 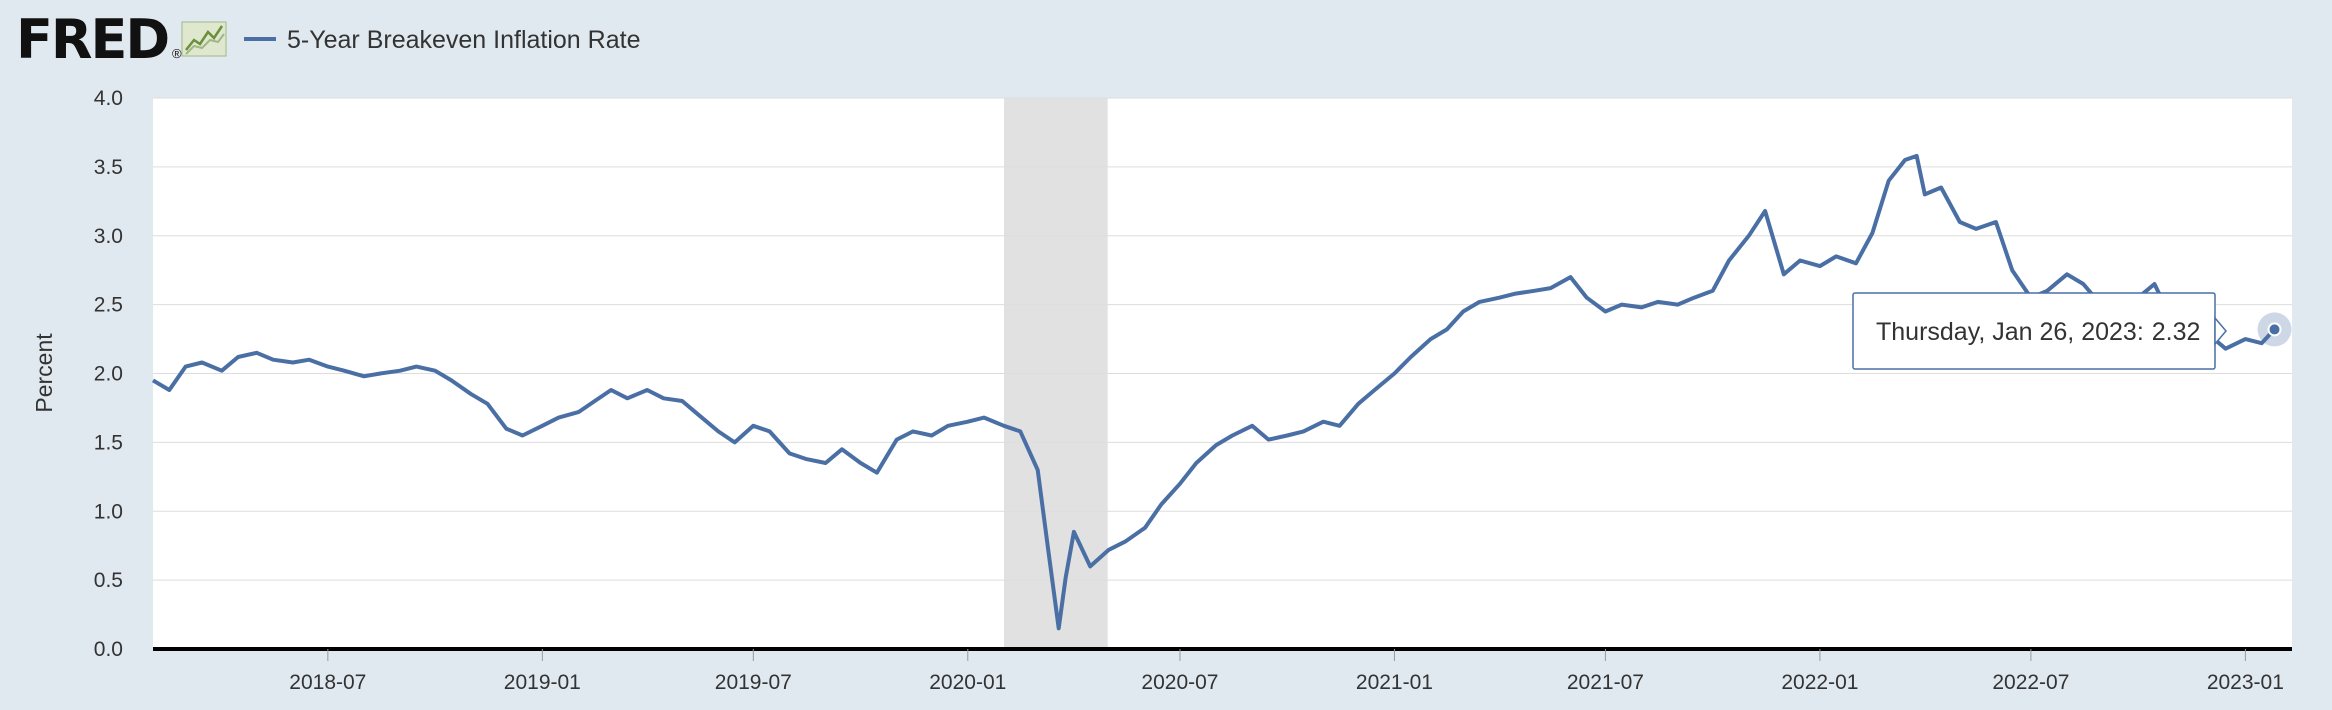 I want to click on tooltip-pointer, so click(x=2220, y=331).